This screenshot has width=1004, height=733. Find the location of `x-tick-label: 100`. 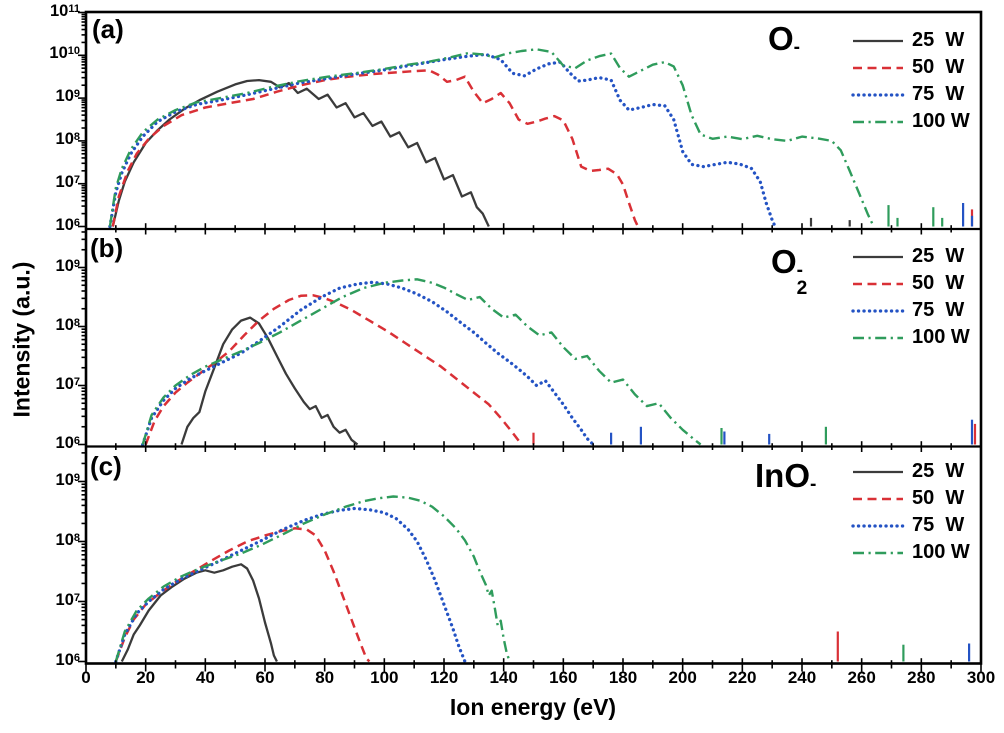

x-tick-label: 100 is located at coordinates (384, 677).